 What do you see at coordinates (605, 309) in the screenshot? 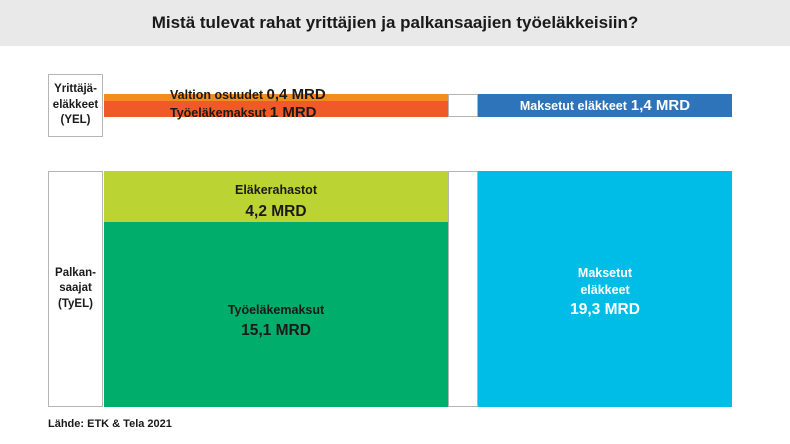
I see `data-label: 19,3 MRD` at bounding box center [605, 309].